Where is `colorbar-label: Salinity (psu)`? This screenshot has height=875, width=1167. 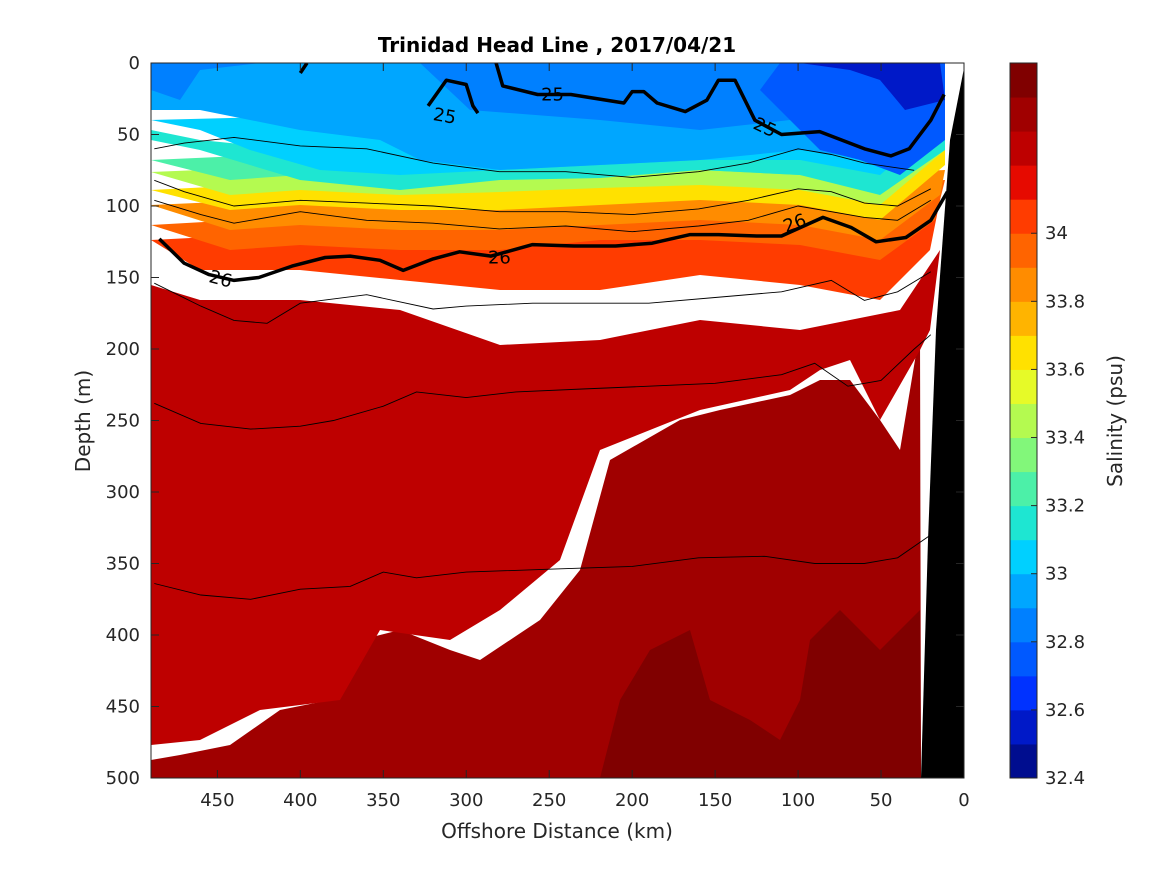 colorbar-label: Salinity (psu) is located at coordinates (1115, 421).